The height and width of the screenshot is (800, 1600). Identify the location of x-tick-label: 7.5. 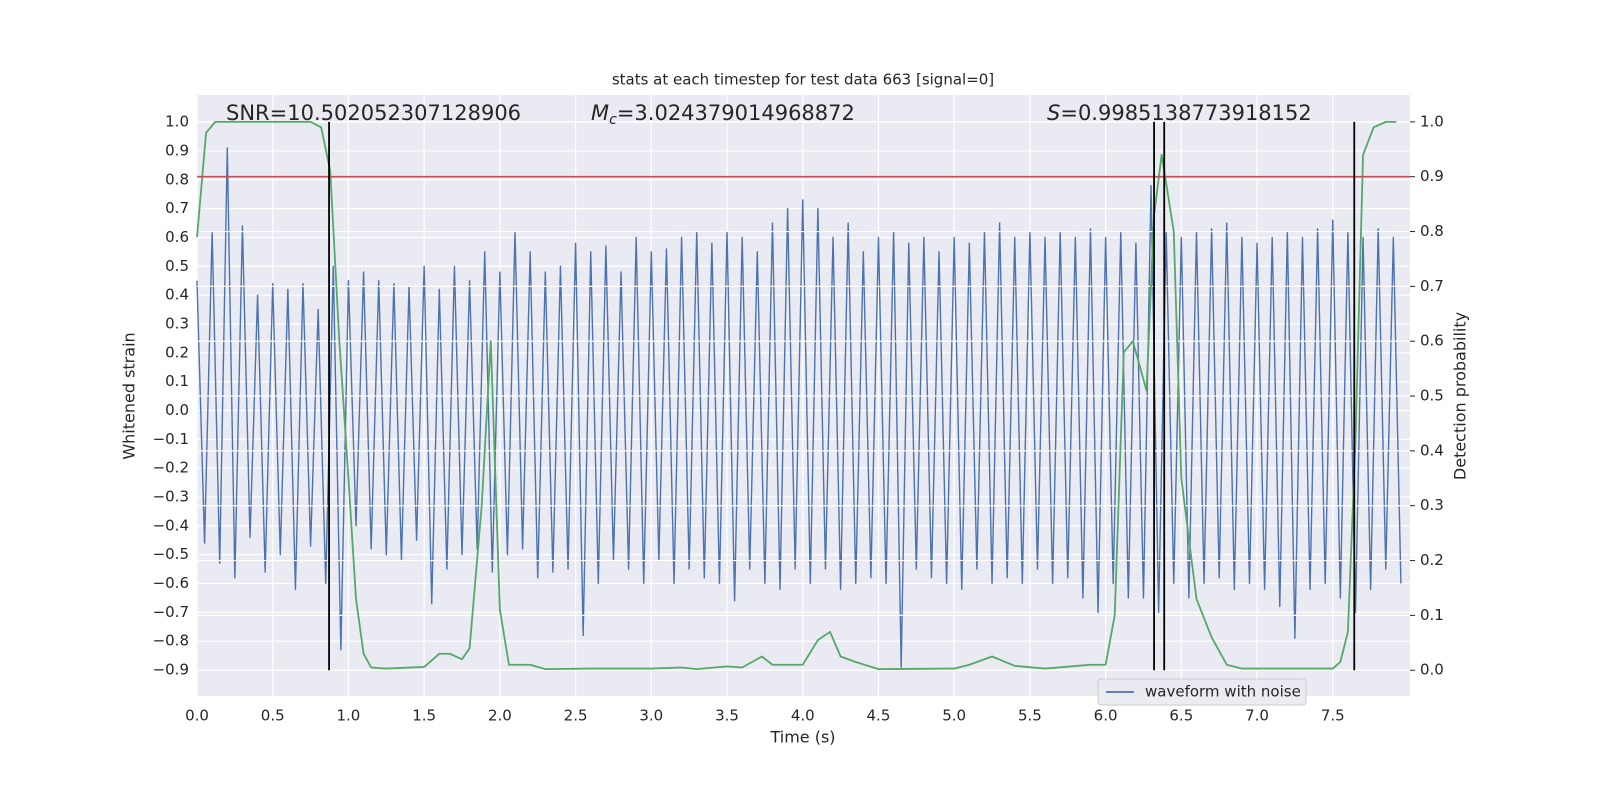
(1333, 716).